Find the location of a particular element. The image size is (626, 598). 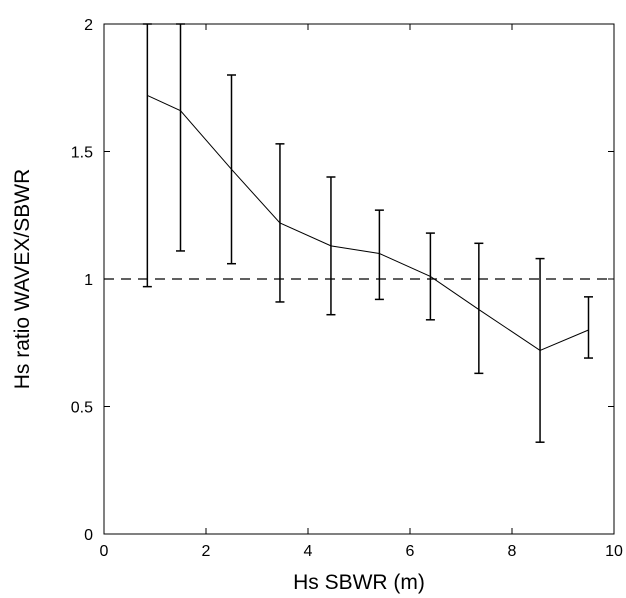

x-tick-label: 0 is located at coordinates (104, 551).